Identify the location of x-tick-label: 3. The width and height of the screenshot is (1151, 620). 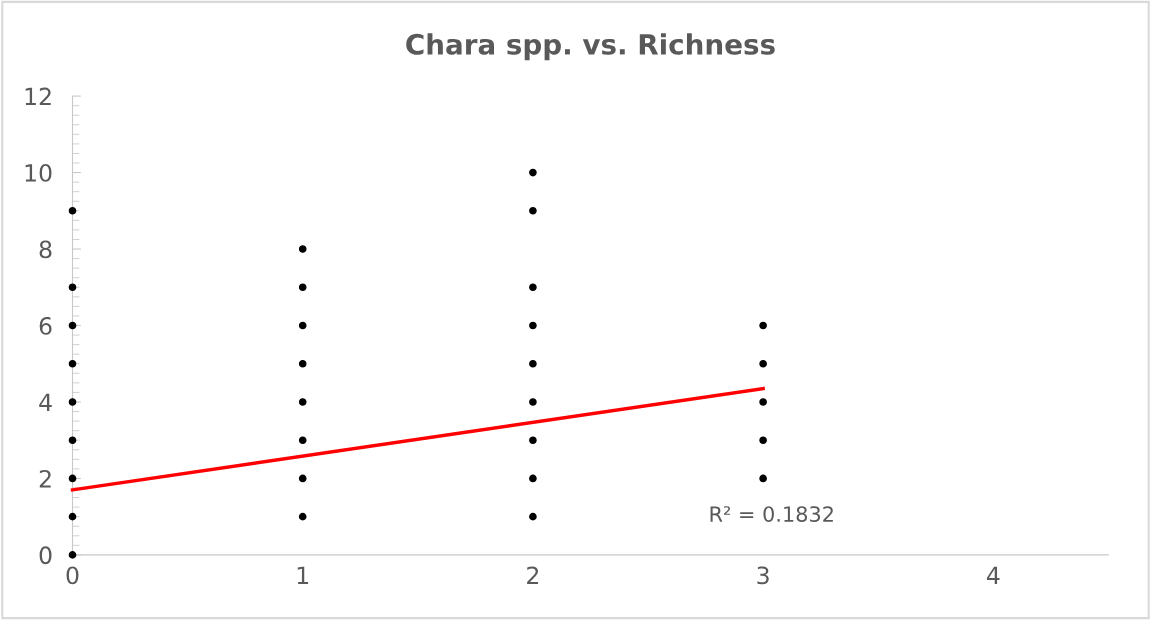
(763, 575).